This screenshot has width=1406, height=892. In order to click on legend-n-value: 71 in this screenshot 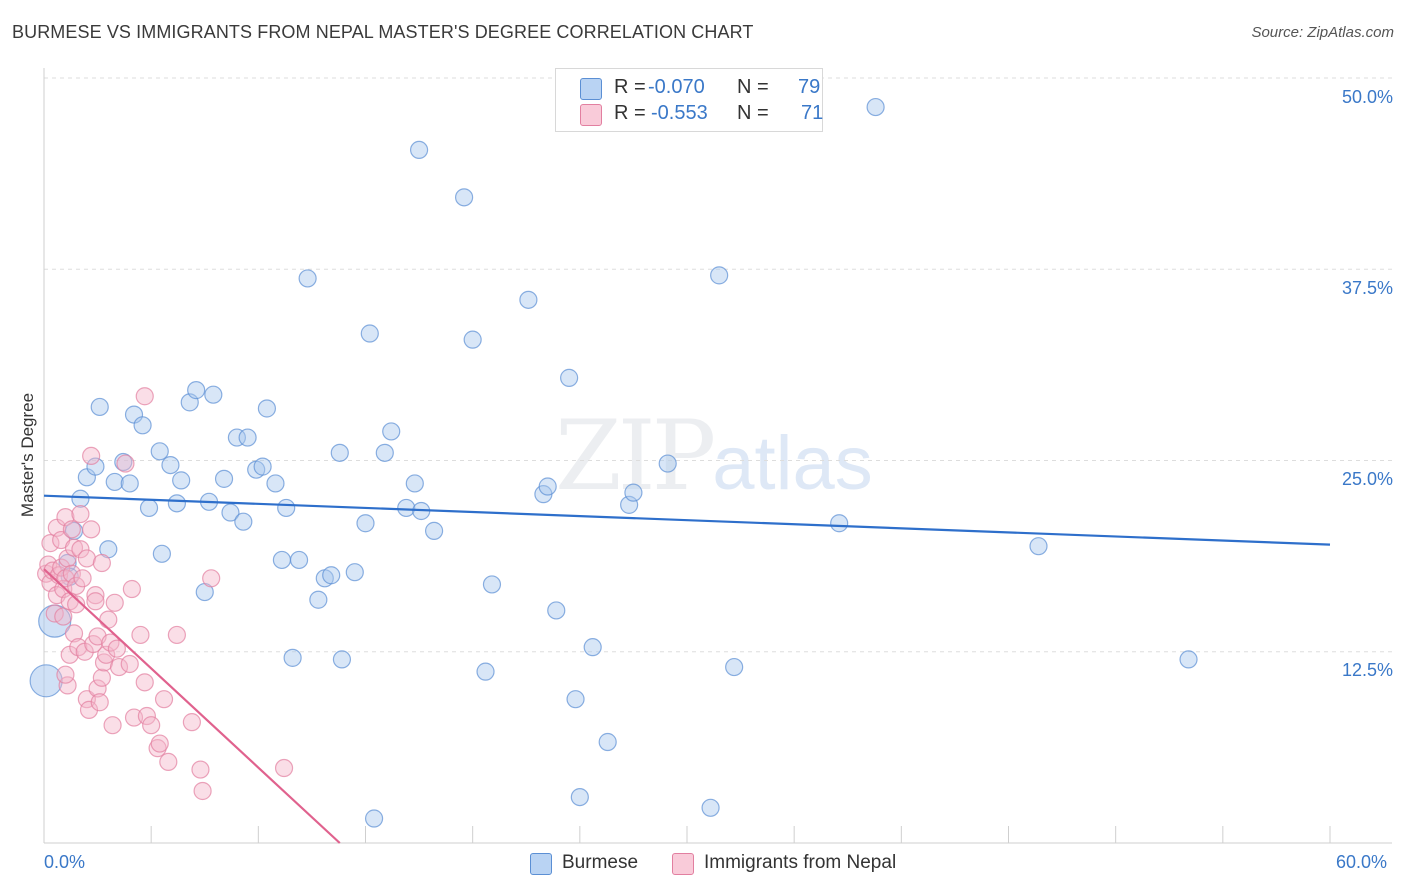, I will do `click(812, 113)`.